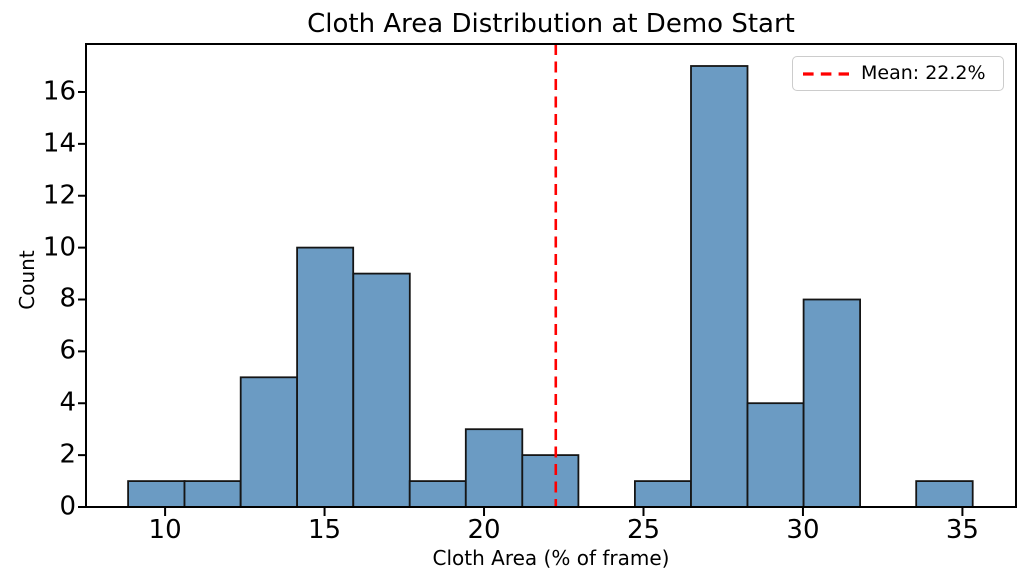 This screenshot has width=1029, height=586. Describe the element at coordinates (551, 24) in the screenshot. I see `chart-title: Cloth Area Distribution at Demo Start` at that location.